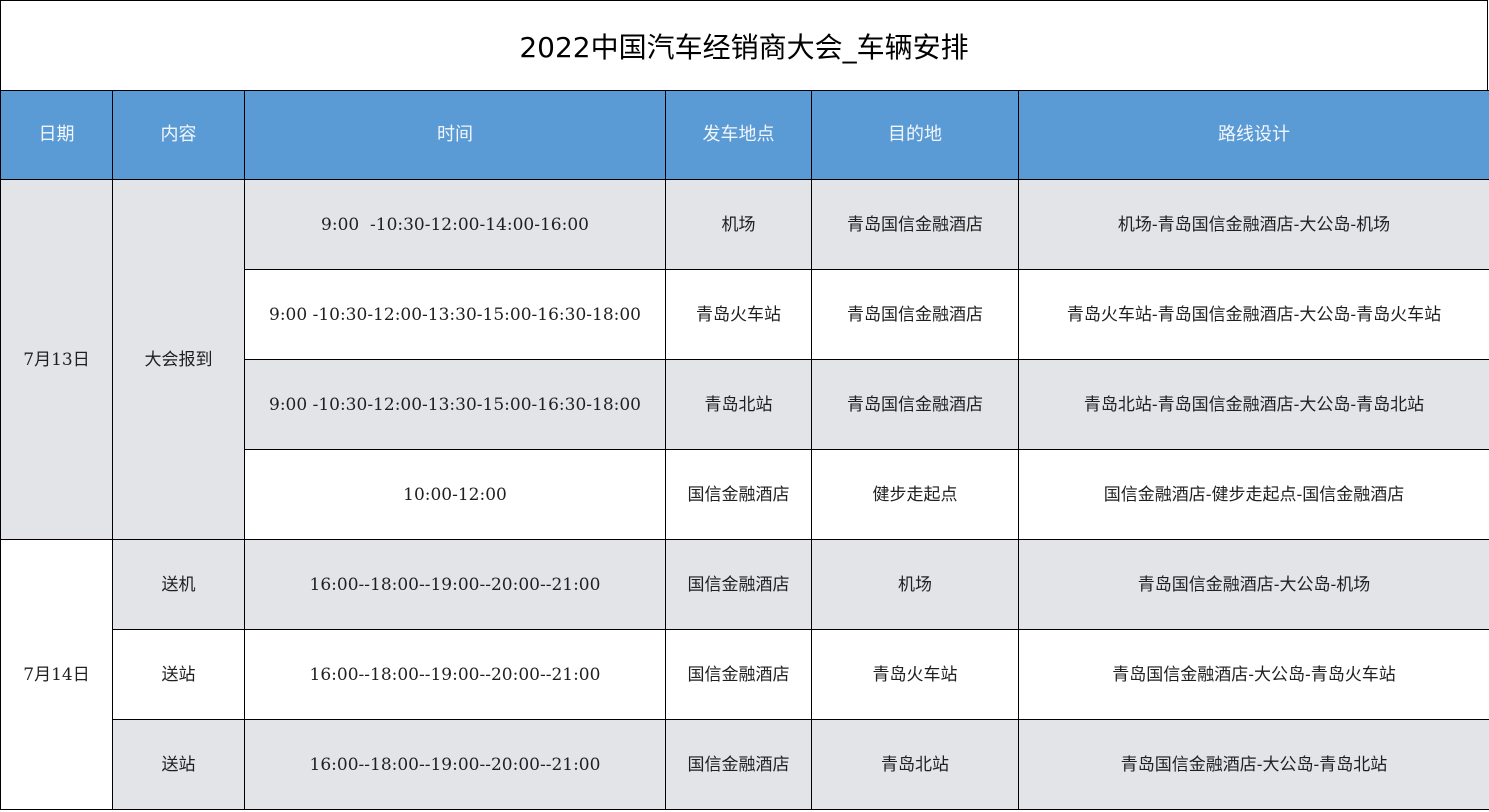 This screenshot has width=1489, height=812. I want to click on time-cell: 10:00-12:00, so click(455, 494).